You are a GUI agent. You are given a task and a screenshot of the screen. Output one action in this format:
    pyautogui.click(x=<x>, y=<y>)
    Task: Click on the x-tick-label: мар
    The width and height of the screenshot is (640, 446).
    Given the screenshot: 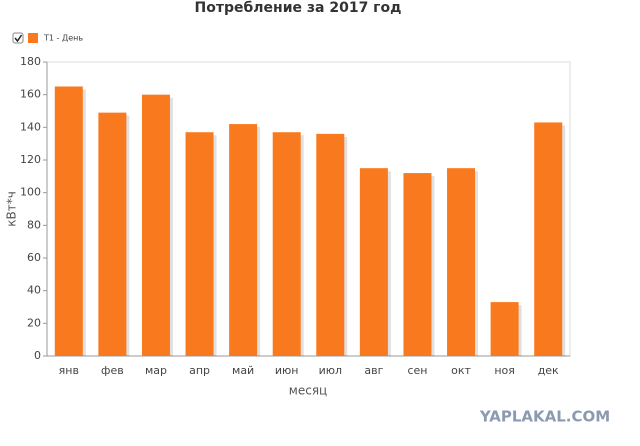 What is the action you would take?
    pyautogui.click(x=156, y=370)
    